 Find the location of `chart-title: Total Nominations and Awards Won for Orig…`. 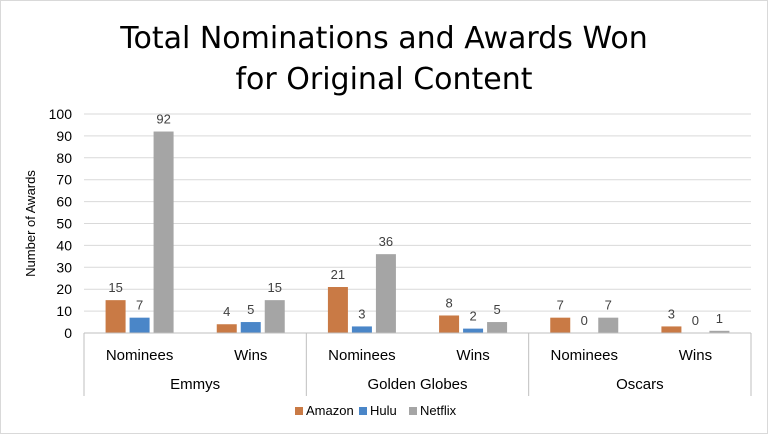

chart-title: Total Nominations and Awards Won for Orig… is located at coordinates (383, 59).